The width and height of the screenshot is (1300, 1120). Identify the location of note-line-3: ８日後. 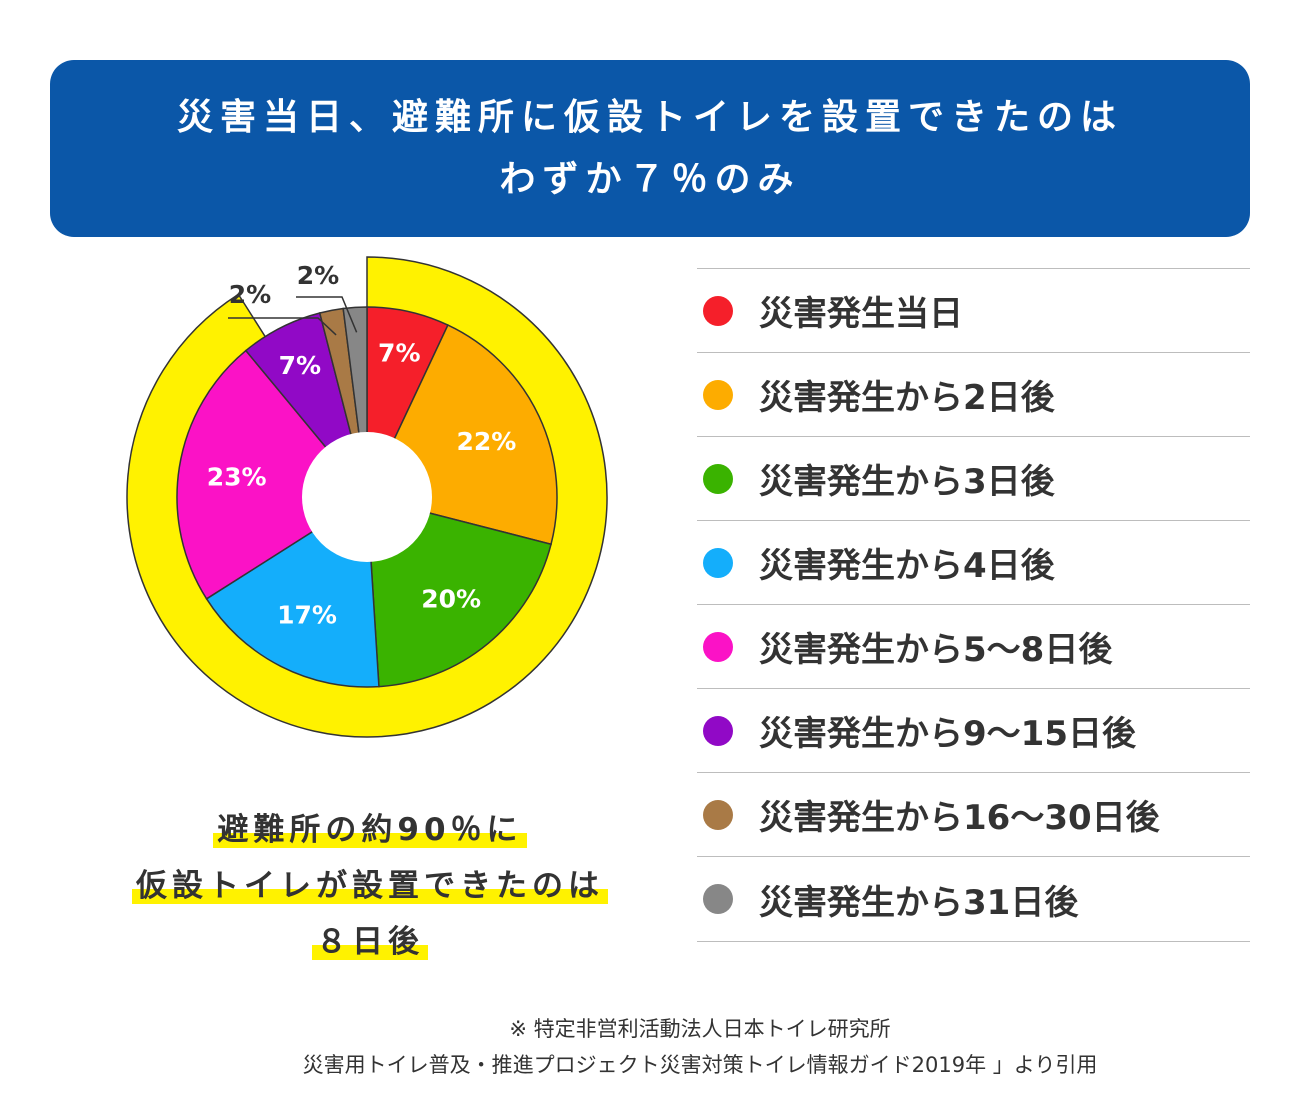
(370, 942).